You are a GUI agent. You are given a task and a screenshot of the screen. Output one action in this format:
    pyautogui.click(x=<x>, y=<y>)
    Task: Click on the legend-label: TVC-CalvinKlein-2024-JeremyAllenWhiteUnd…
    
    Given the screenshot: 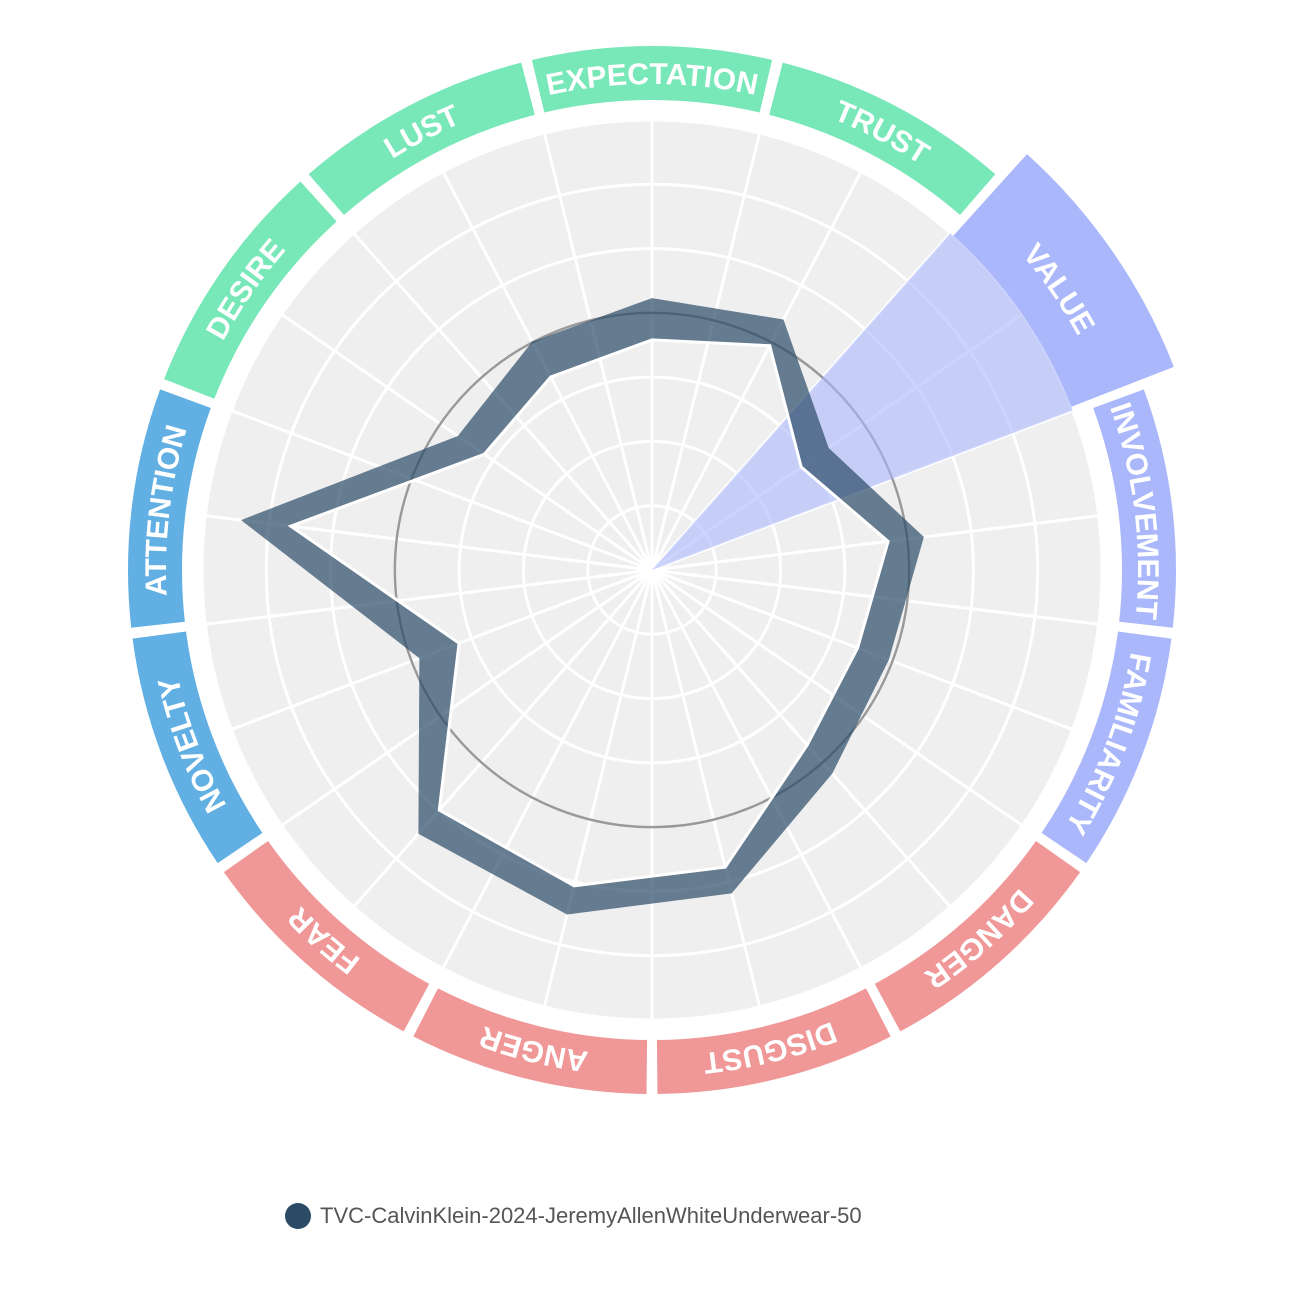 What is the action you would take?
    pyautogui.click(x=591, y=1215)
    